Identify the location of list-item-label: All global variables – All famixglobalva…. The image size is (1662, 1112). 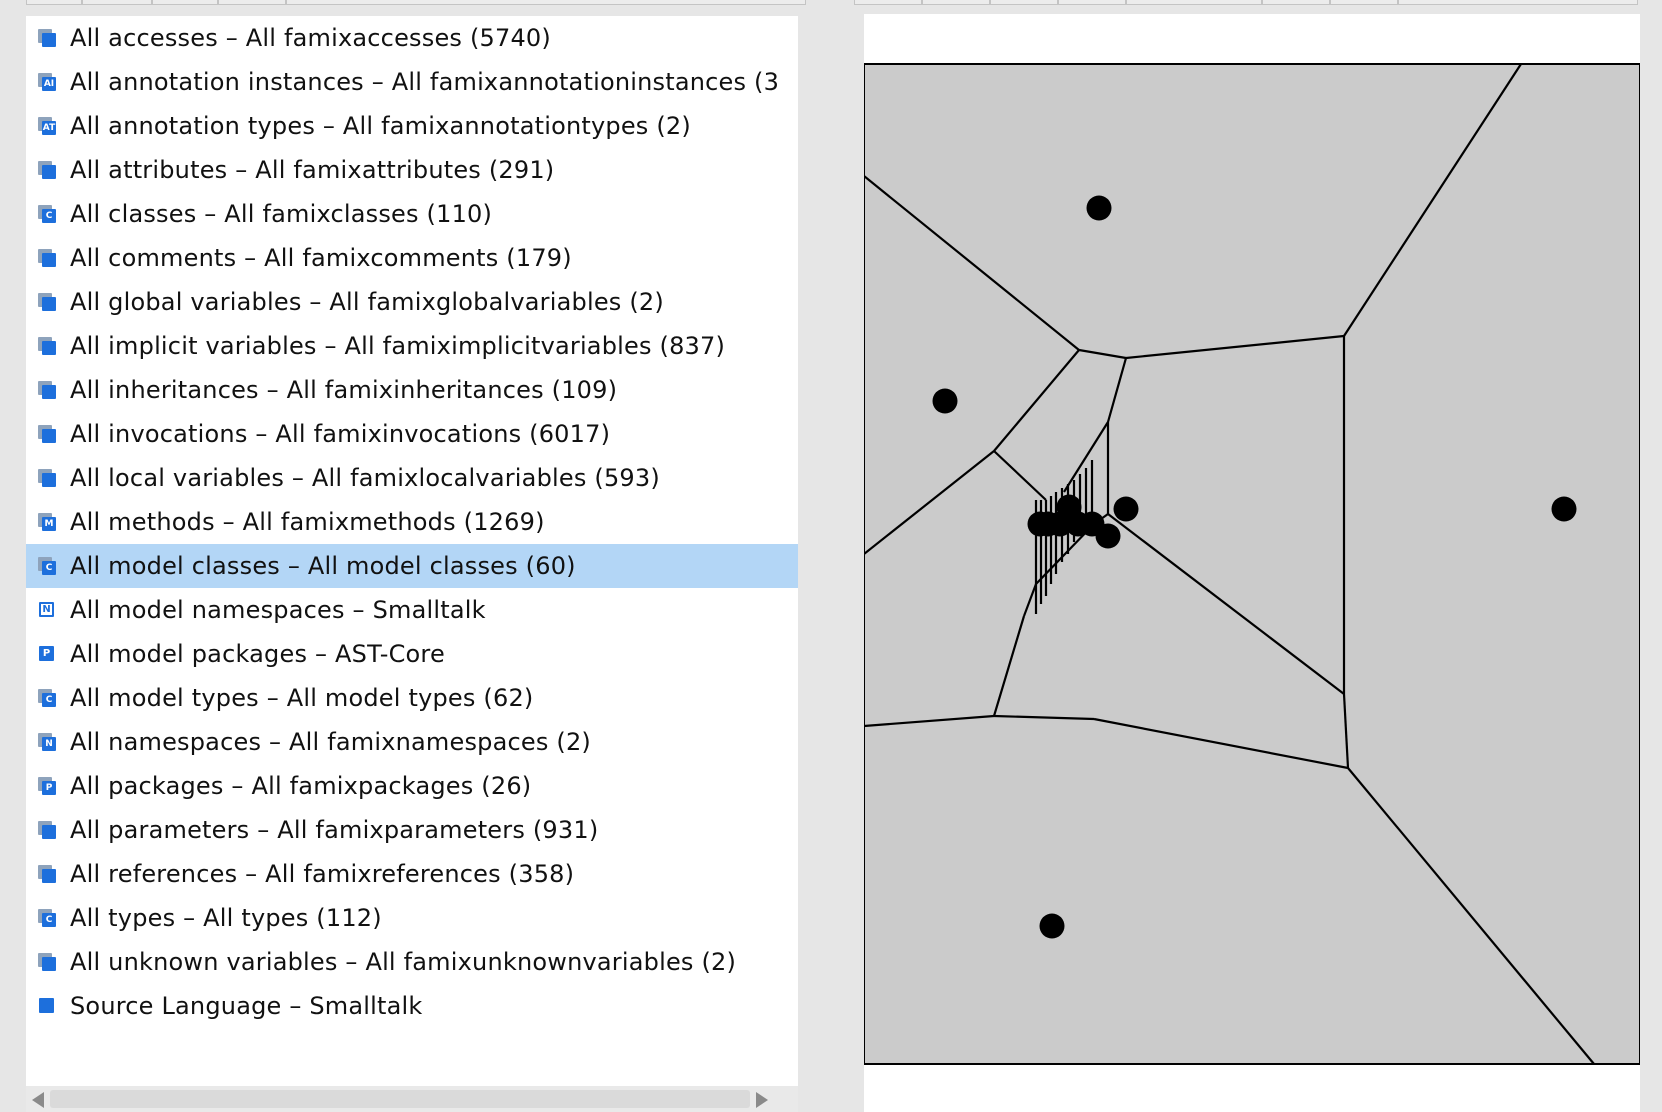
(367, 302).